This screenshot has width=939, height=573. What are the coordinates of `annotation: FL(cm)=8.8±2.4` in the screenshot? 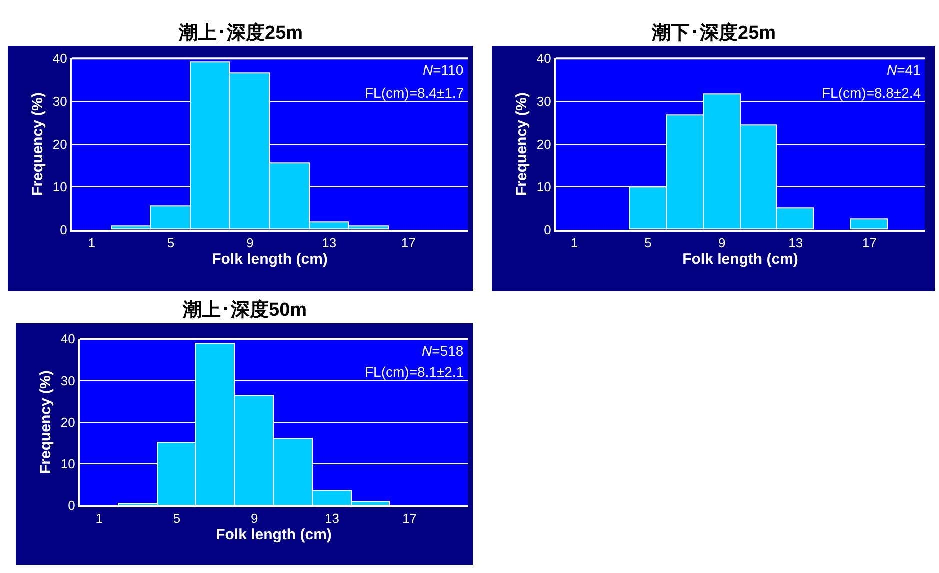 It's located at (872, 93).